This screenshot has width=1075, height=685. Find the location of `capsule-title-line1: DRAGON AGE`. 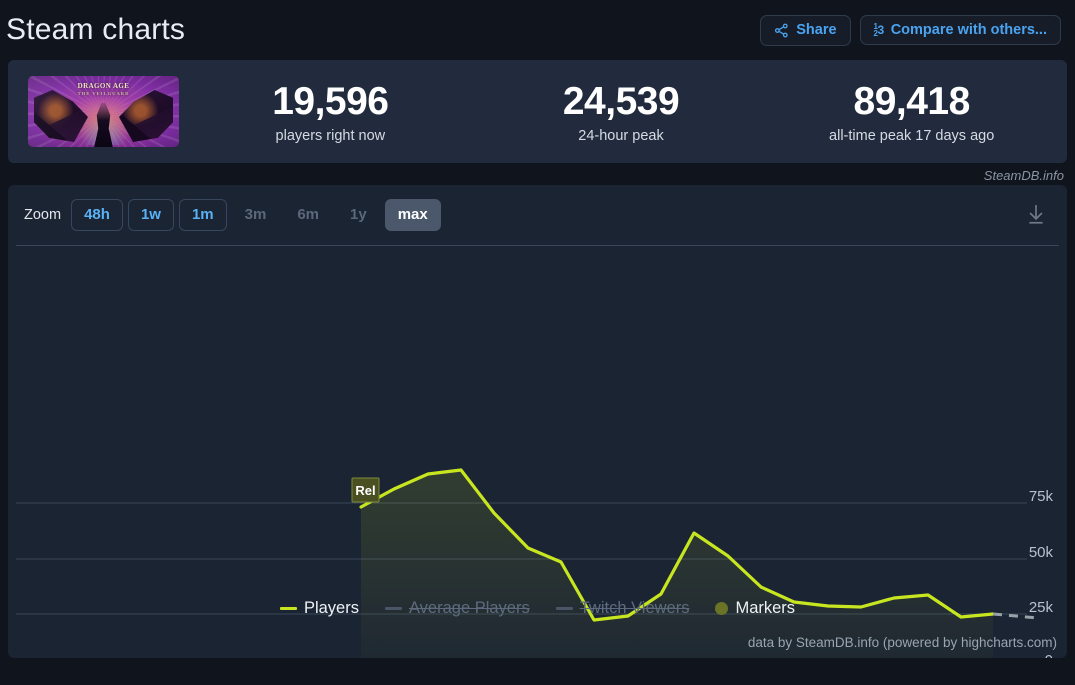

capsule-title-line1: DRAGON AGE is located at coordinates (103, 86).